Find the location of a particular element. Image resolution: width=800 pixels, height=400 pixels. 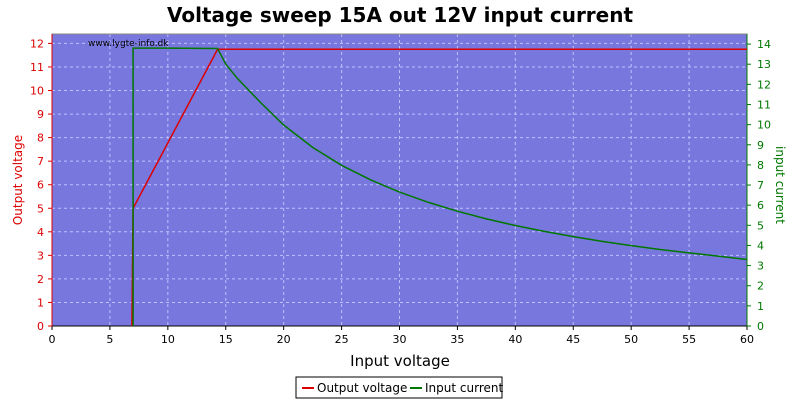

y-right-tick-label: 14 is located at coordinates (764, 44).